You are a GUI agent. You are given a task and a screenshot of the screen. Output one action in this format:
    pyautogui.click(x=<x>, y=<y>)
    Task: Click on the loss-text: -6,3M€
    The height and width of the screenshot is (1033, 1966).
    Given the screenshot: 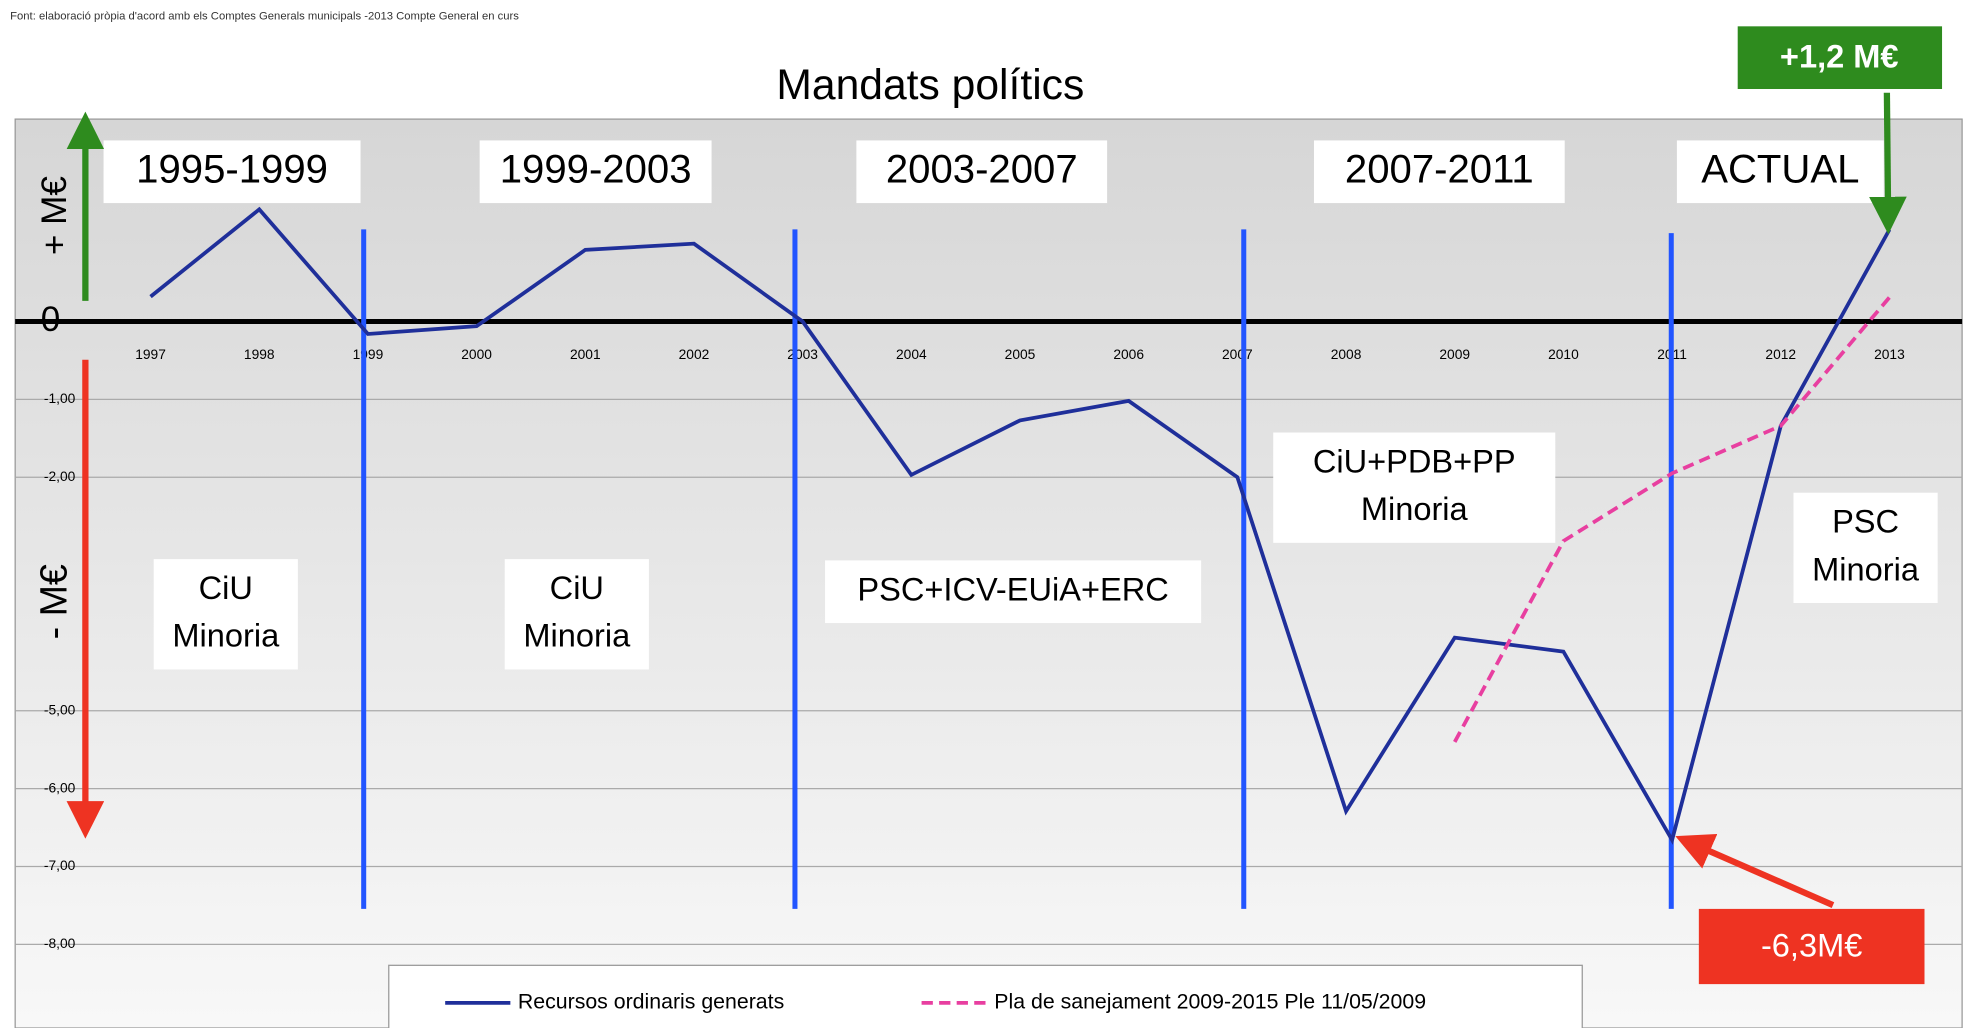 What is the action you would take?
    pyautogui.click(x=1811, y=944)
    